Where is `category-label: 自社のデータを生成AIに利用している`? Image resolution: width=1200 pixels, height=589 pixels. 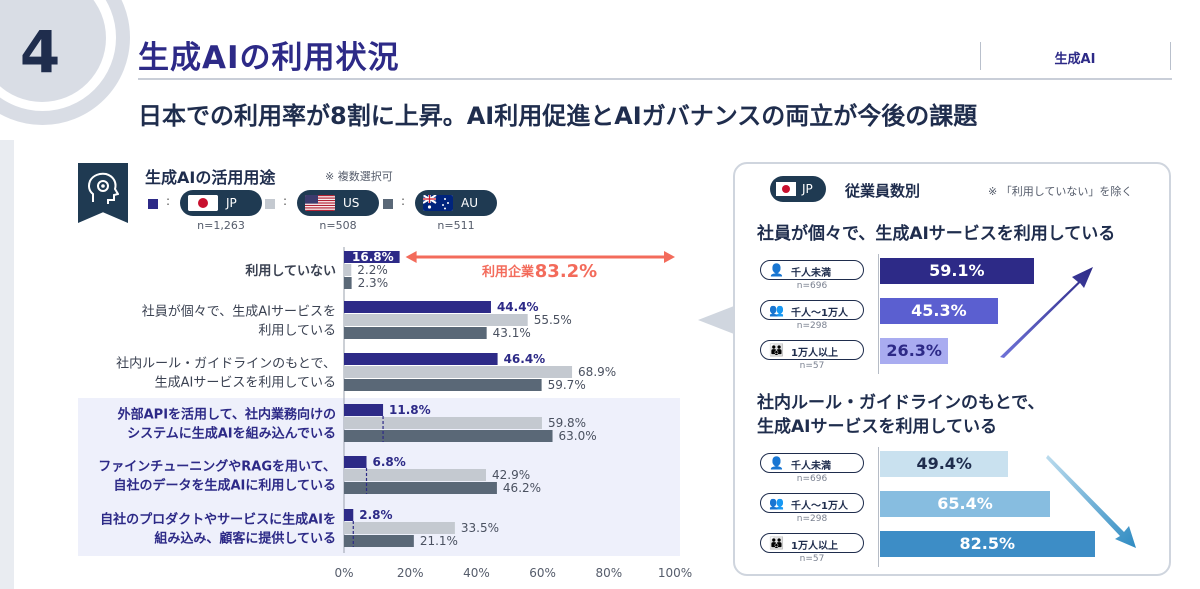 category-label: 自社のデータを生成AIに利用している is located at coordinates (224, 486).